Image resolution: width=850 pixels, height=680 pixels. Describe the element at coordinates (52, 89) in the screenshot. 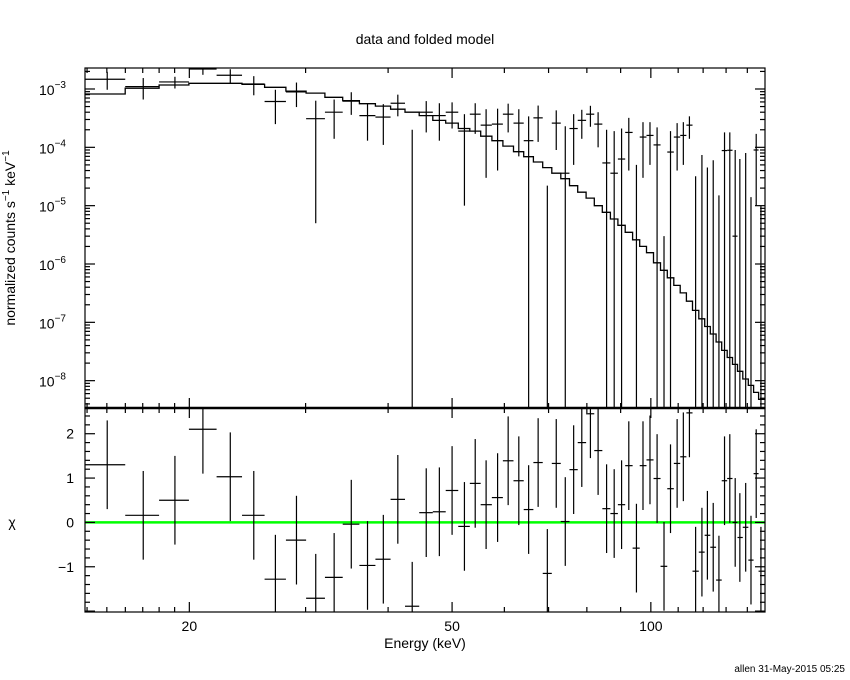

I see `y-tick-label: 10⁻³` at that location.